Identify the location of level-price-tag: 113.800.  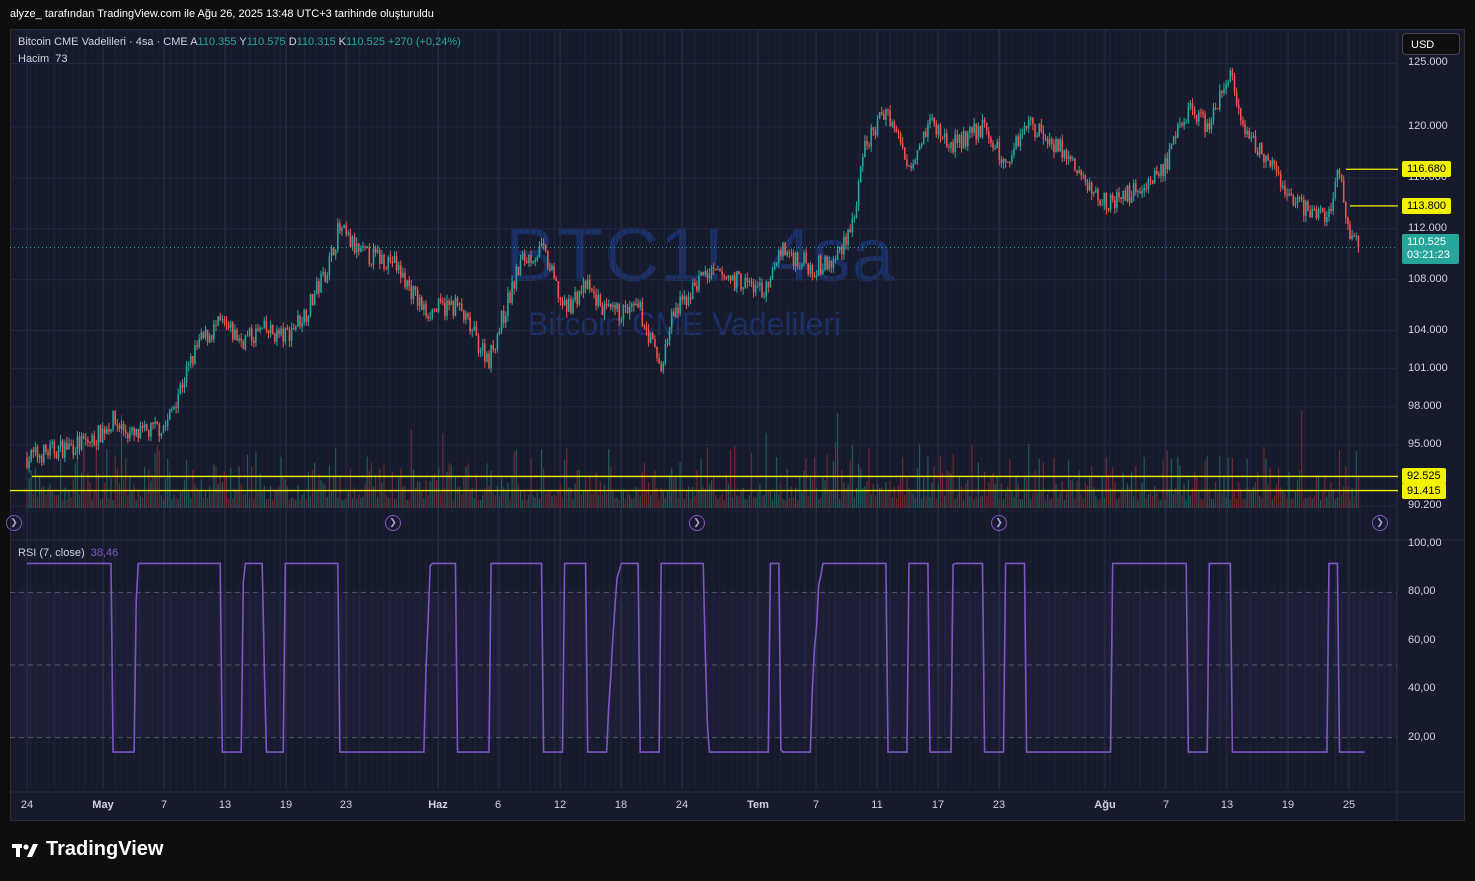
(1426, 205).